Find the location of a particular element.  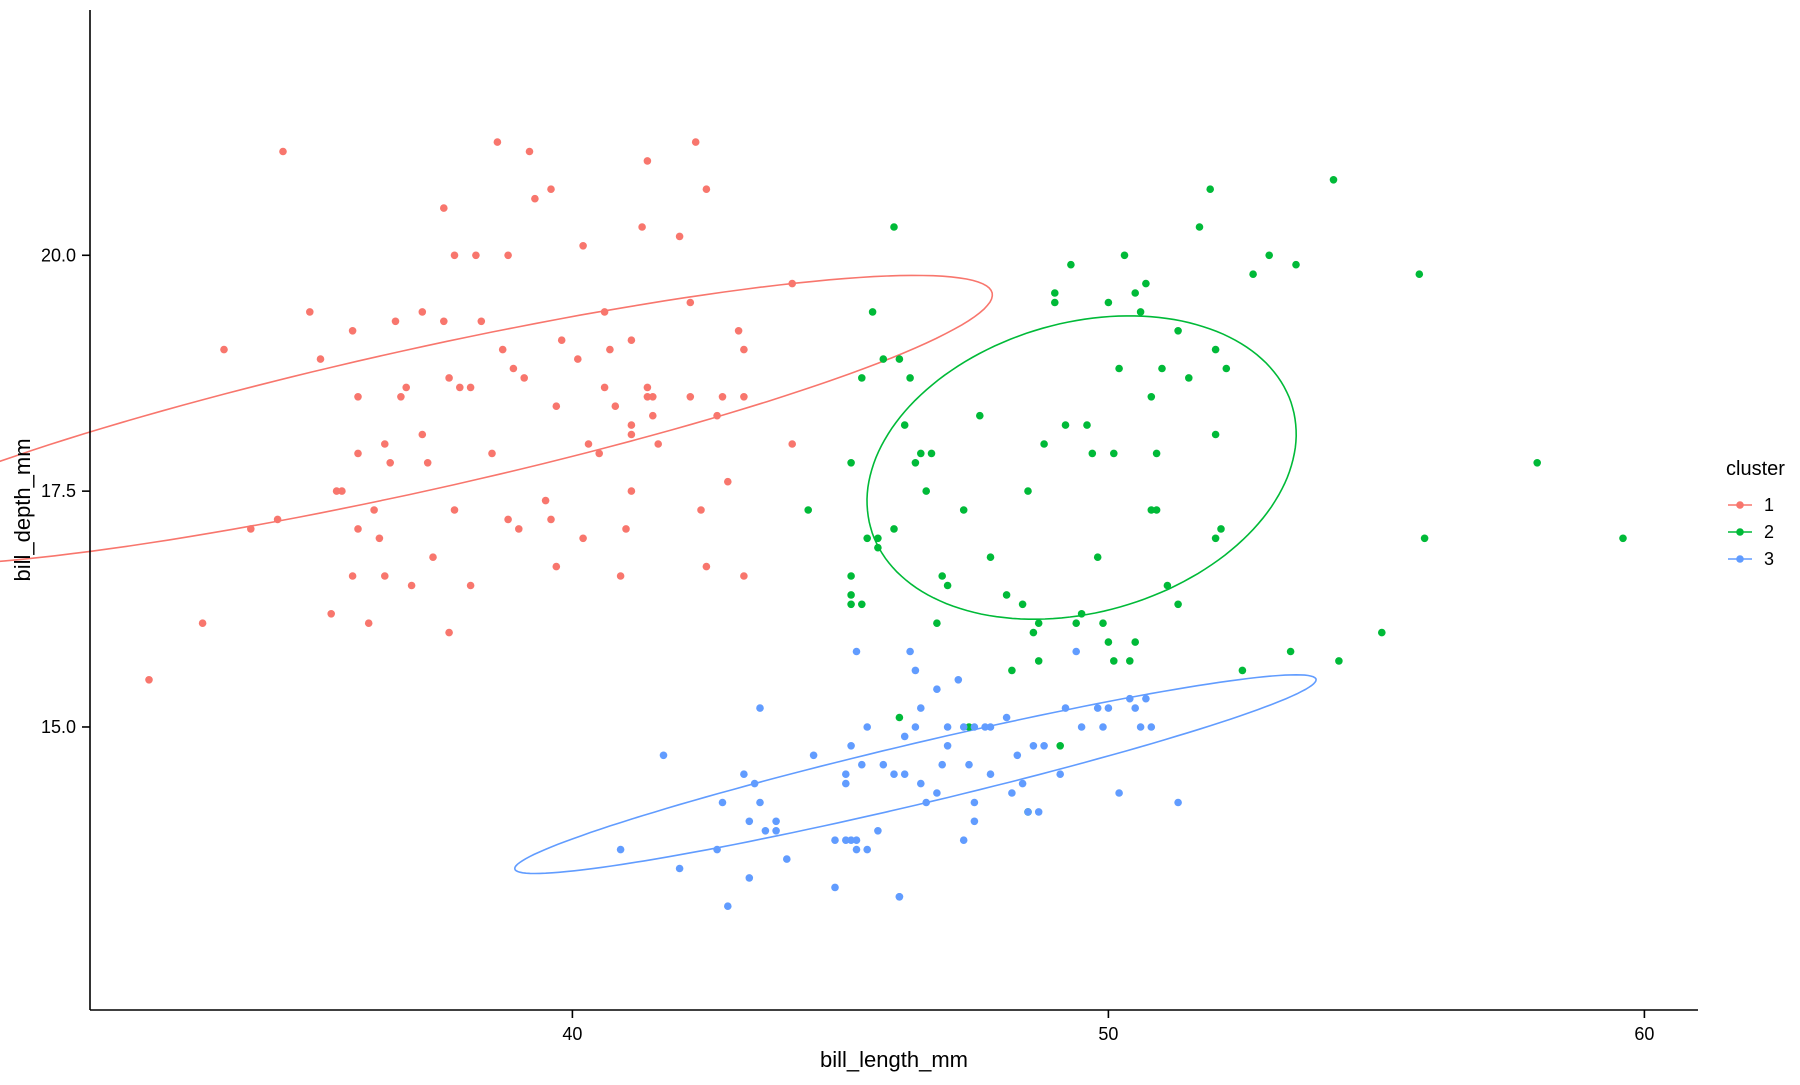

legend-label: 1 is located at coordinates (1769, 505).